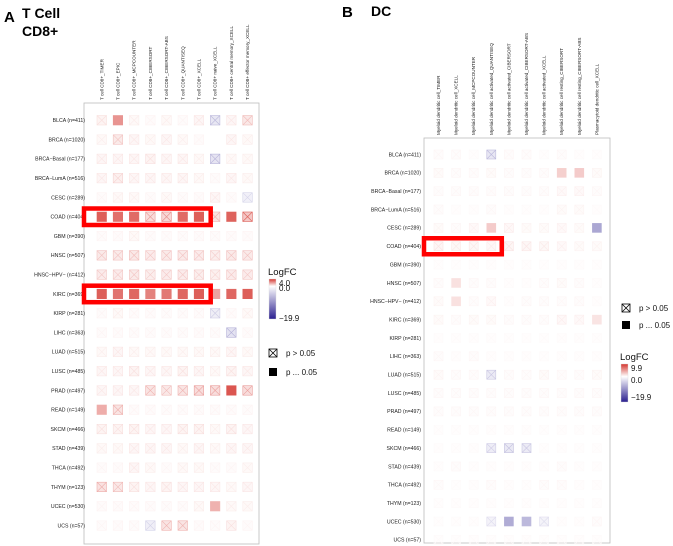  What do you see at coordinates (403, 174) in the screenshot?
I see `row-label: BRCA (n=1020)` at bounding box center [403, 174].